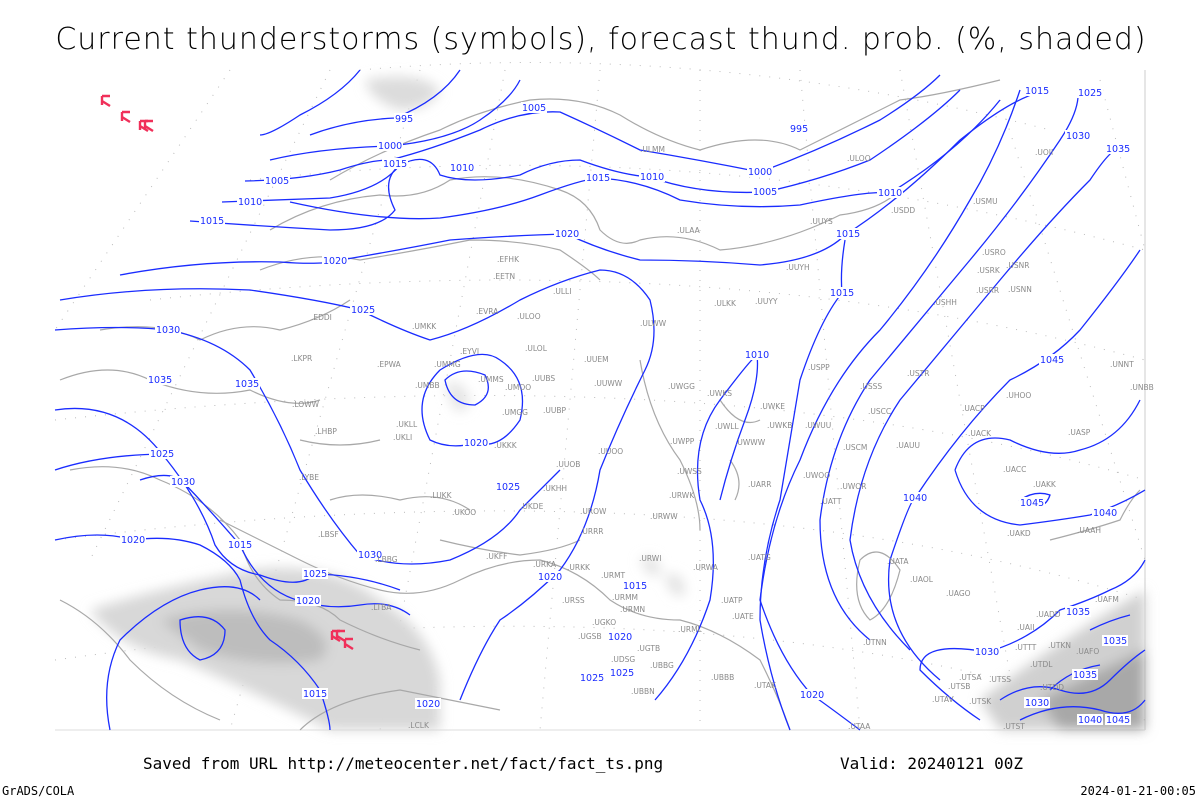  I want to click on station-label: .UUBS, so click(543, 378).